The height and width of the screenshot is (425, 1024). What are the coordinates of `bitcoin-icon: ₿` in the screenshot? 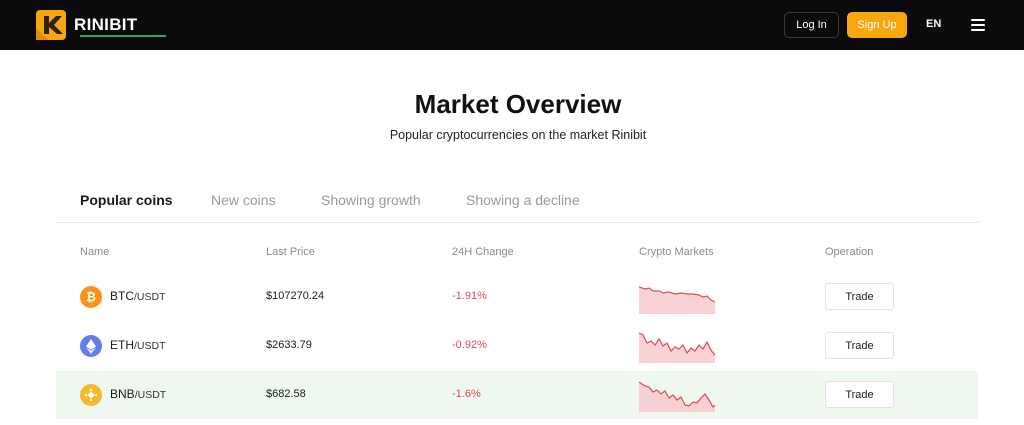 It's located at (91, 297).